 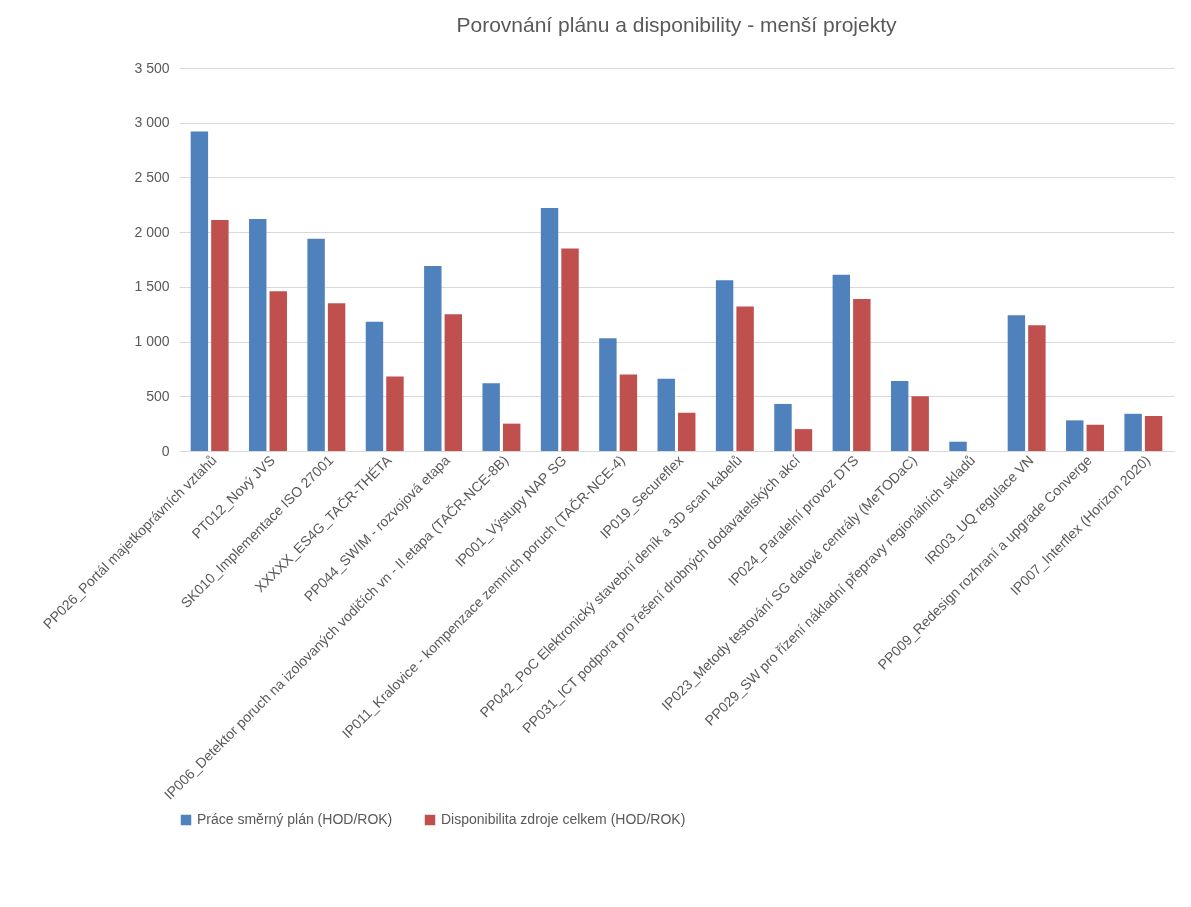 What do you see at coordinates (677, 24) in the screenshot?
I see `chart-title: Porovnání plánu a disponibility - menší projekty` at bounding box center [677, 24].